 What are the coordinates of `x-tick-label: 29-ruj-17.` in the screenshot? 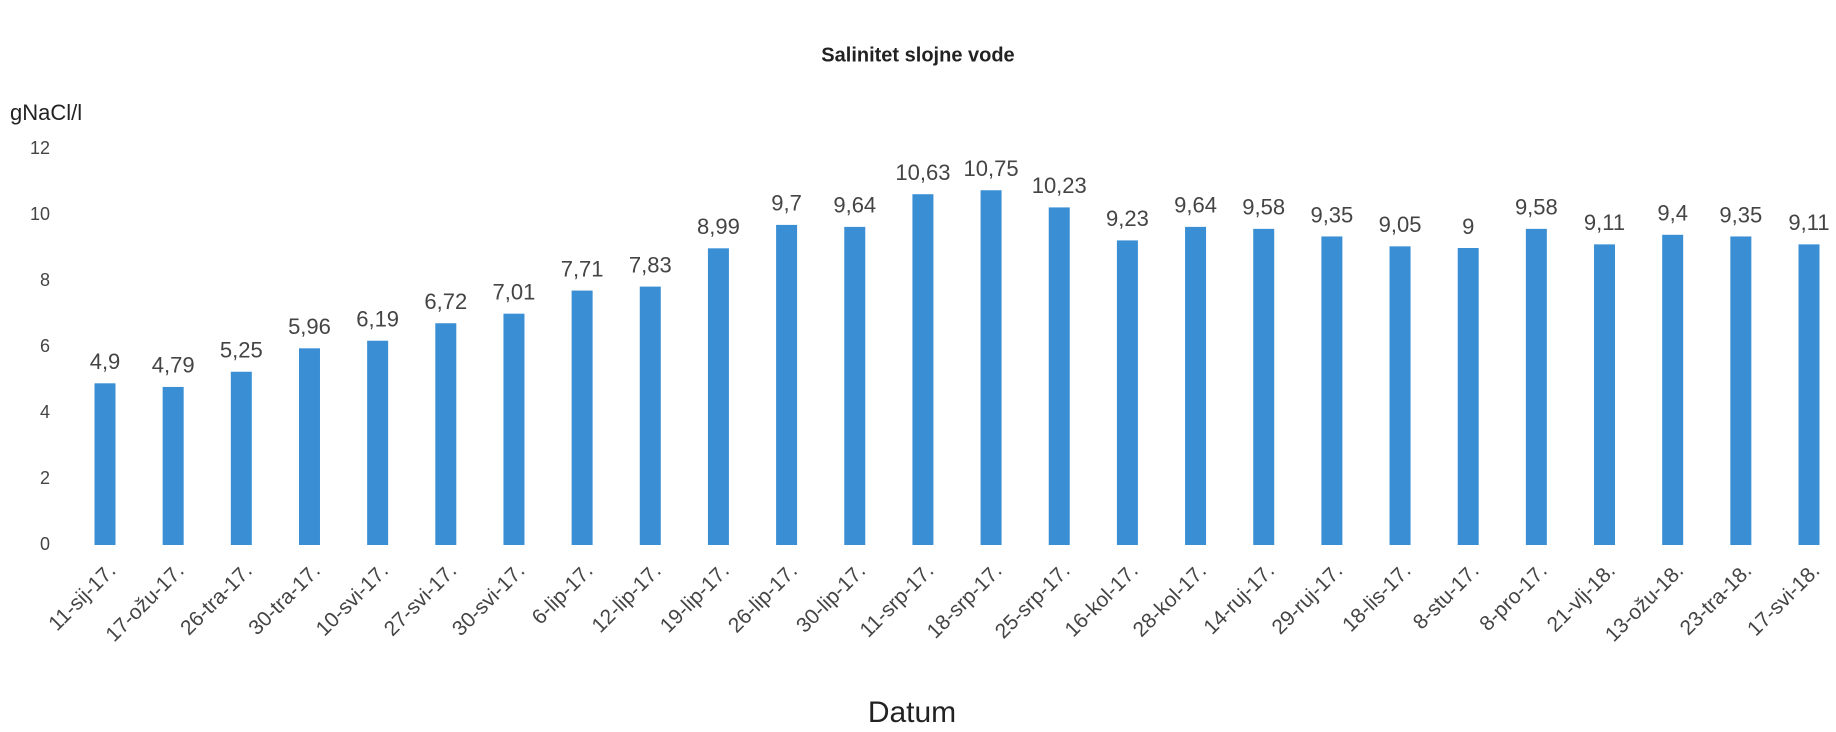 It's located at (1308, 599).